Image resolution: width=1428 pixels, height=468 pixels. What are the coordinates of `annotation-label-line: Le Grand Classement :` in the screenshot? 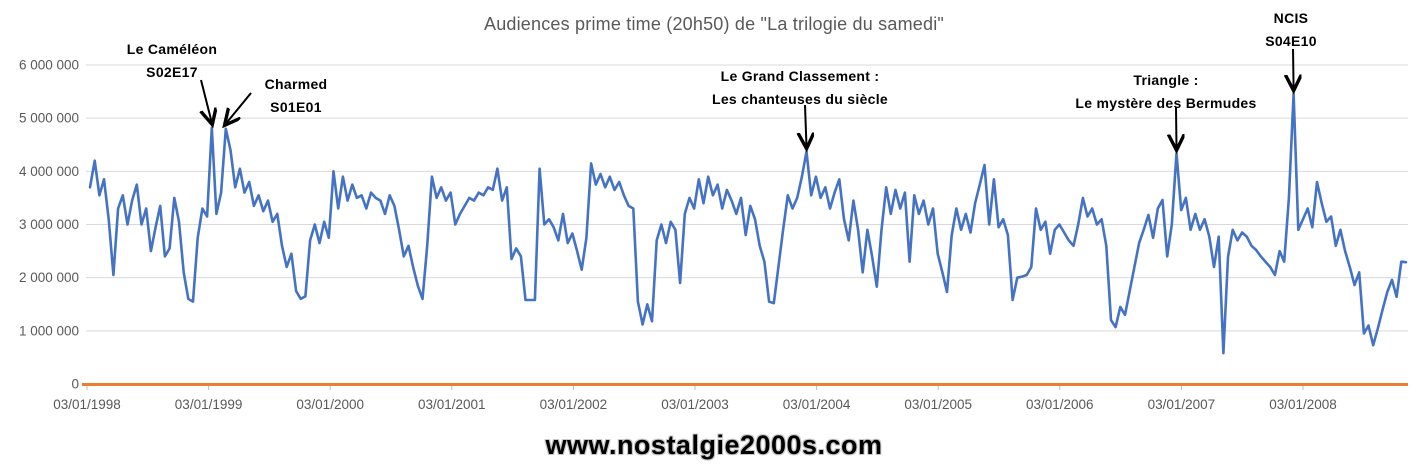 It's located at (800, 76).